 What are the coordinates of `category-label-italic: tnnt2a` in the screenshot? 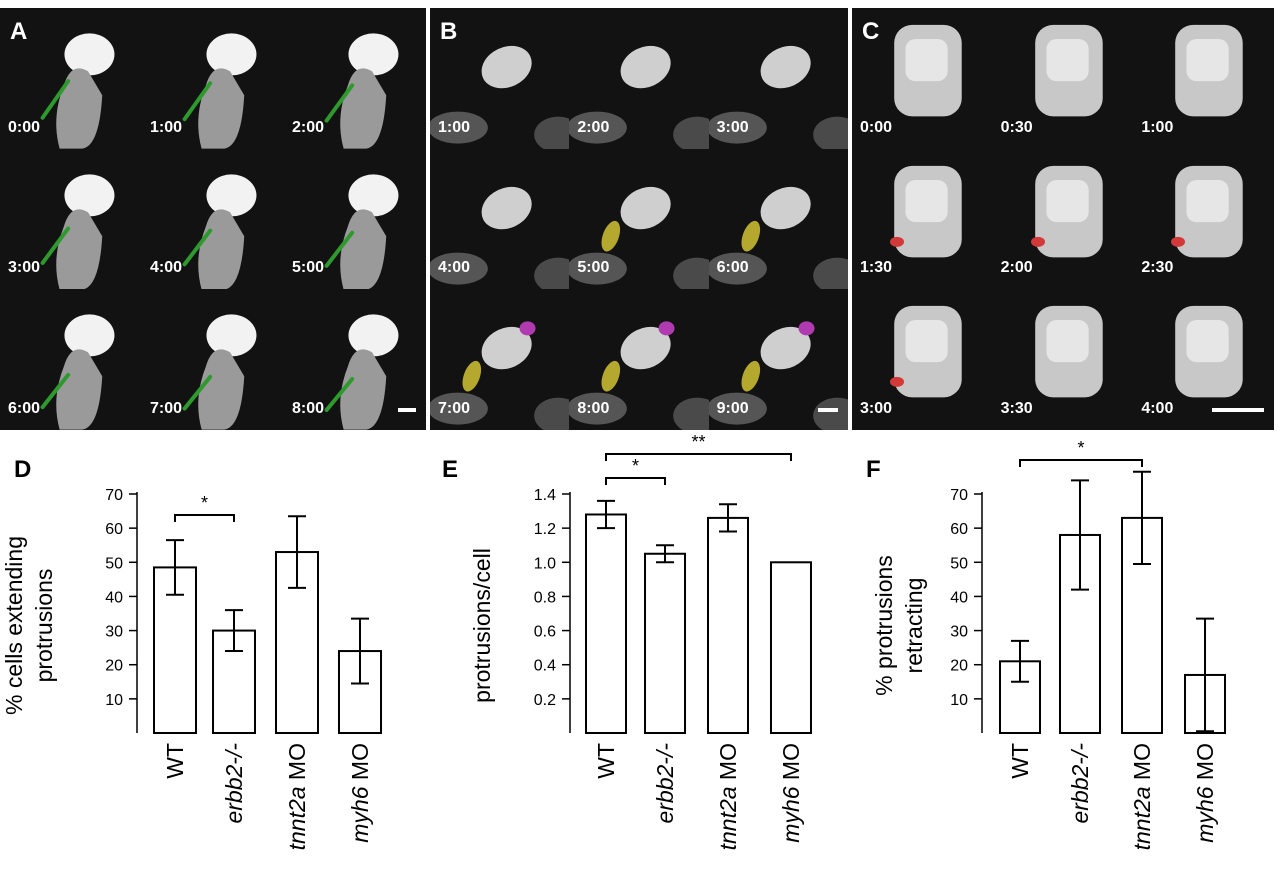 It's located at (728, 818).